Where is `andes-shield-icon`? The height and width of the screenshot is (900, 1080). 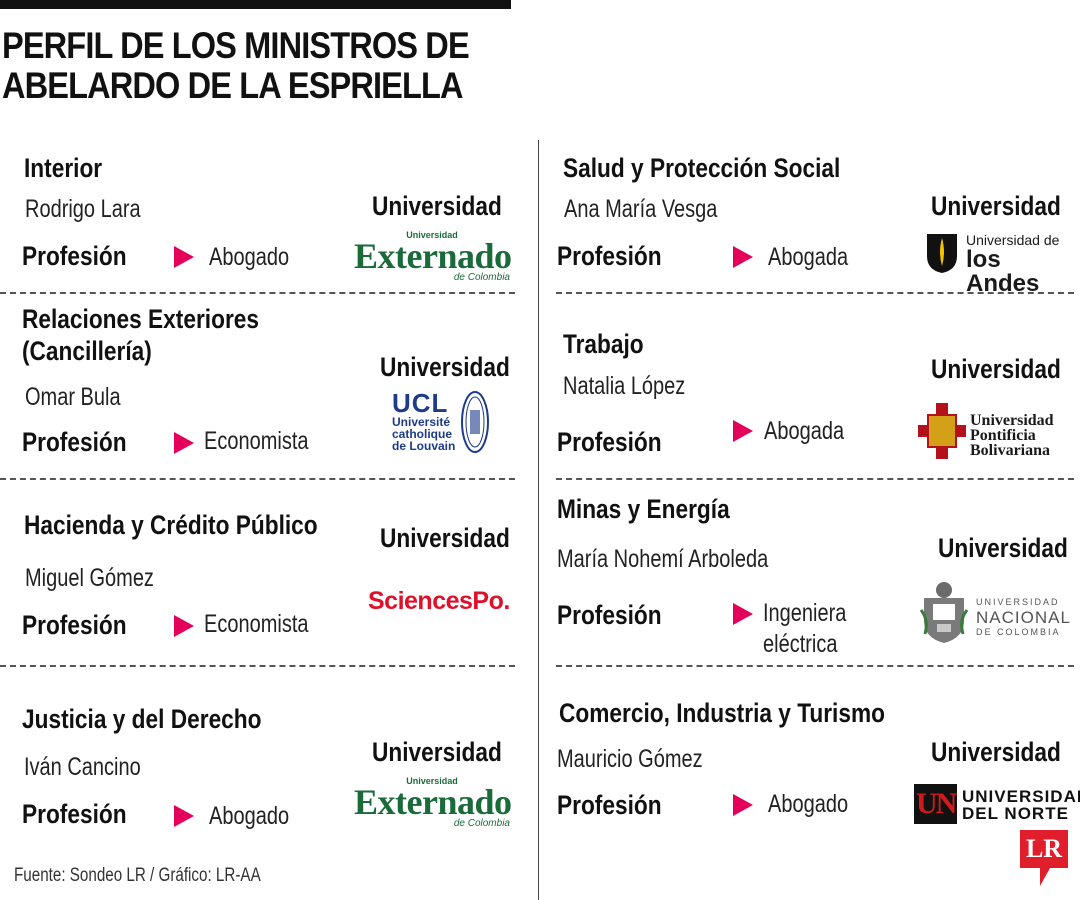
andes-shield-icon is located at coordinates (942, 253).